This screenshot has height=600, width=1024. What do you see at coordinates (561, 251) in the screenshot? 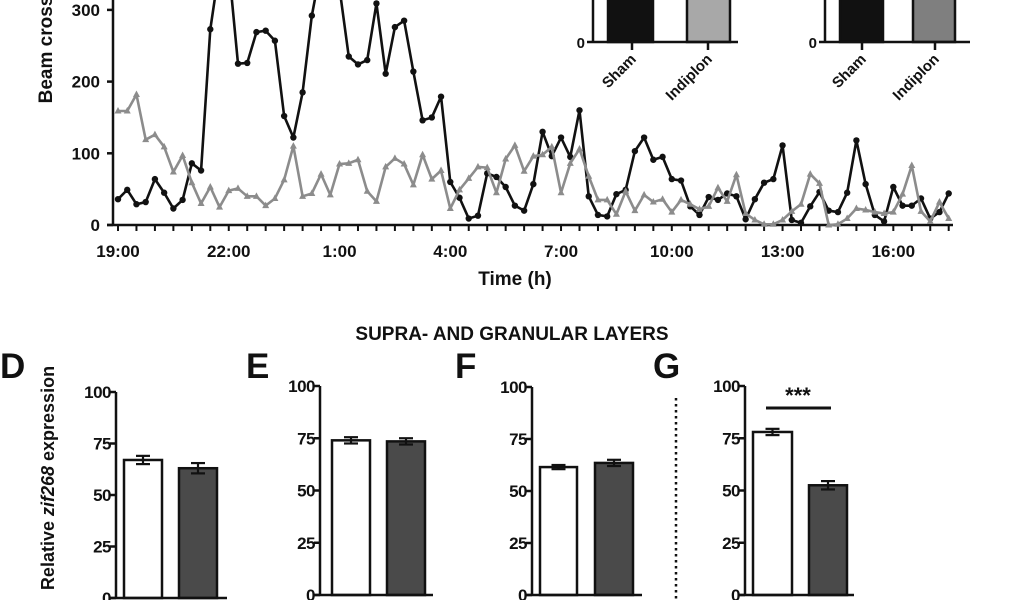
I see `x-tick-label: 7:00` at bounding box center [561, 251].